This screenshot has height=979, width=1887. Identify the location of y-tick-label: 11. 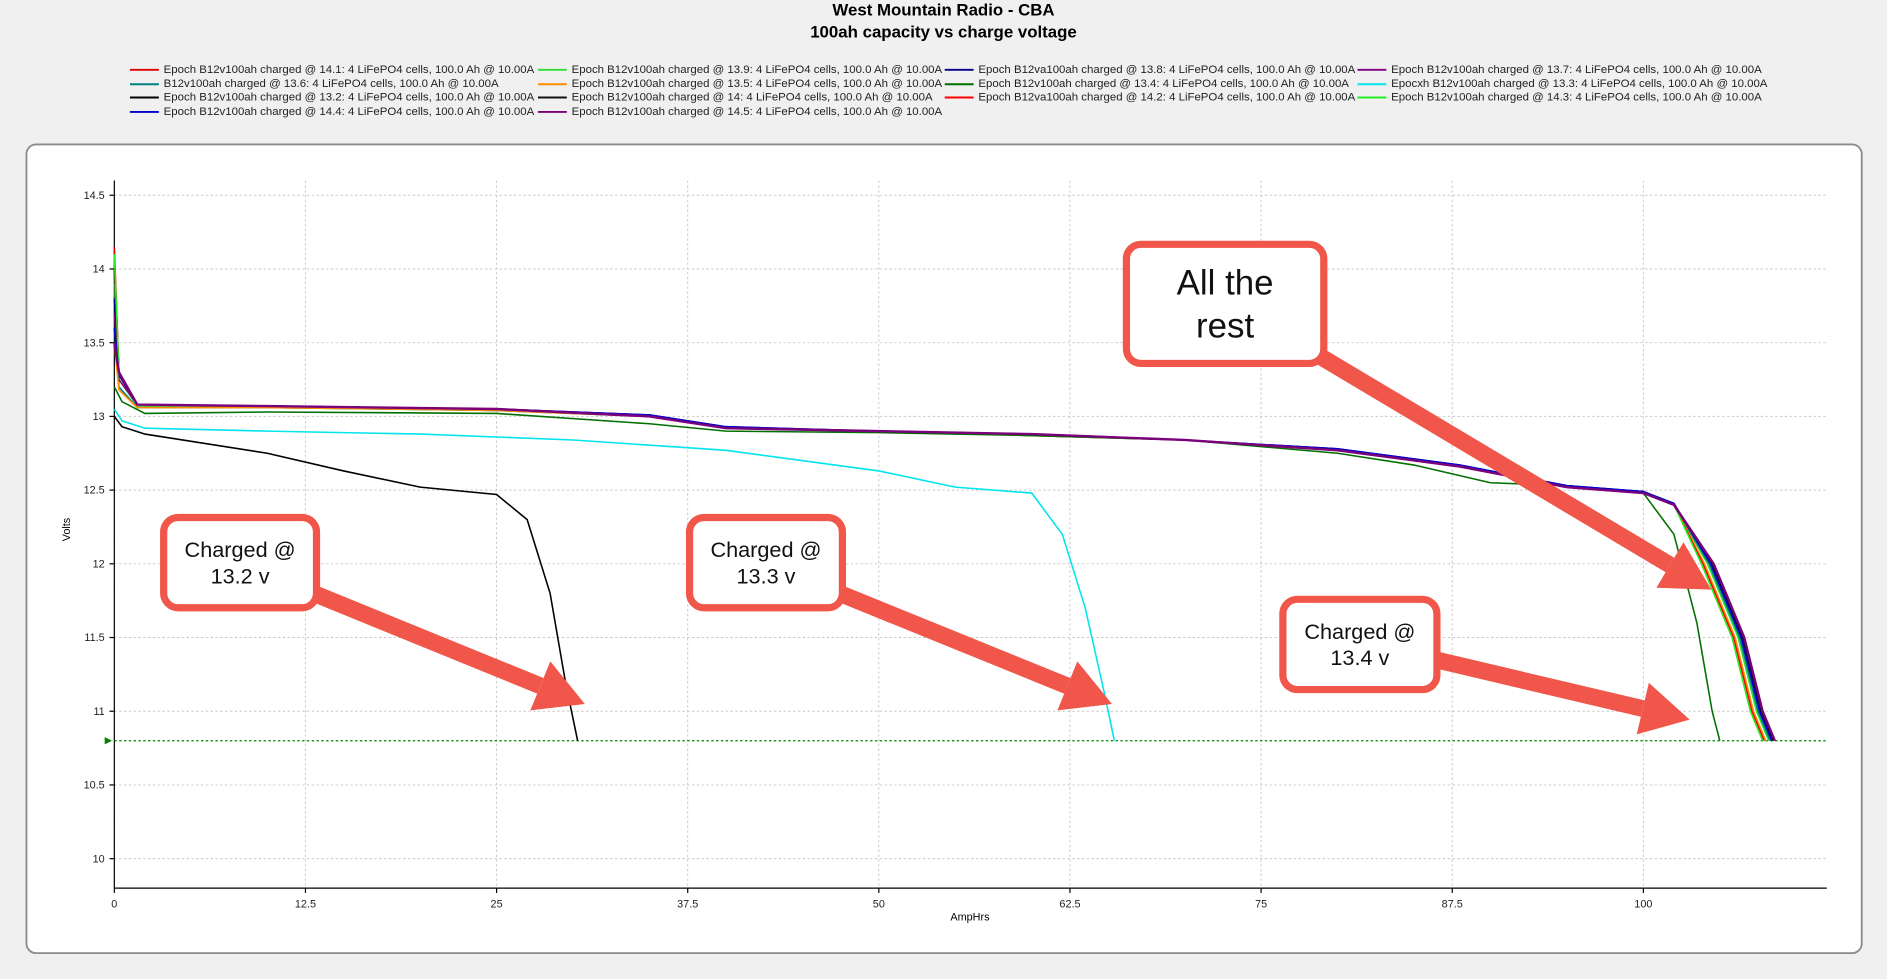
(98, 712).